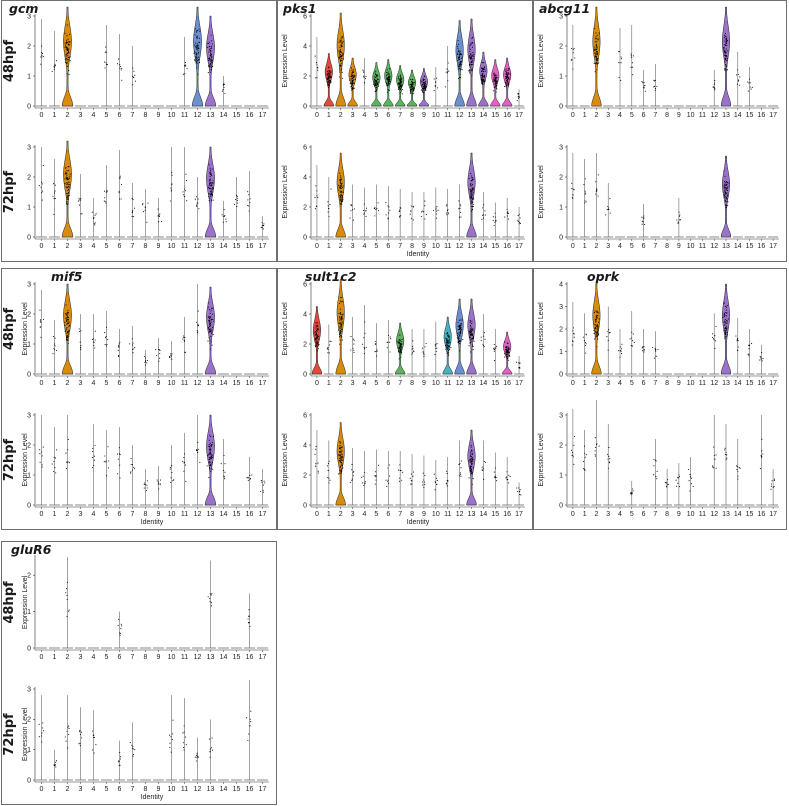 Image resolution: width=789 pixels, height=806 pixels. What do you see at coordinates (299, 8) in the screenshot?
I see `gene-title: pks1` at bounding box center [299, 8].